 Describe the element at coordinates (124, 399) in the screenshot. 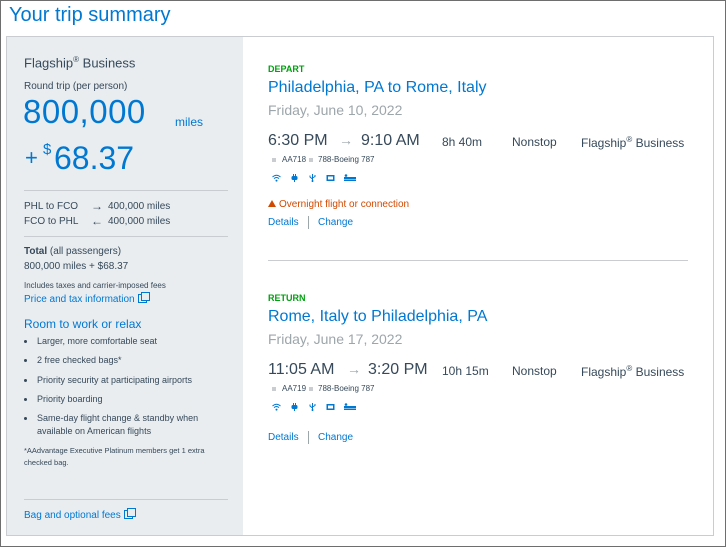

I see `benefit-item: Priority boarding` at that location.